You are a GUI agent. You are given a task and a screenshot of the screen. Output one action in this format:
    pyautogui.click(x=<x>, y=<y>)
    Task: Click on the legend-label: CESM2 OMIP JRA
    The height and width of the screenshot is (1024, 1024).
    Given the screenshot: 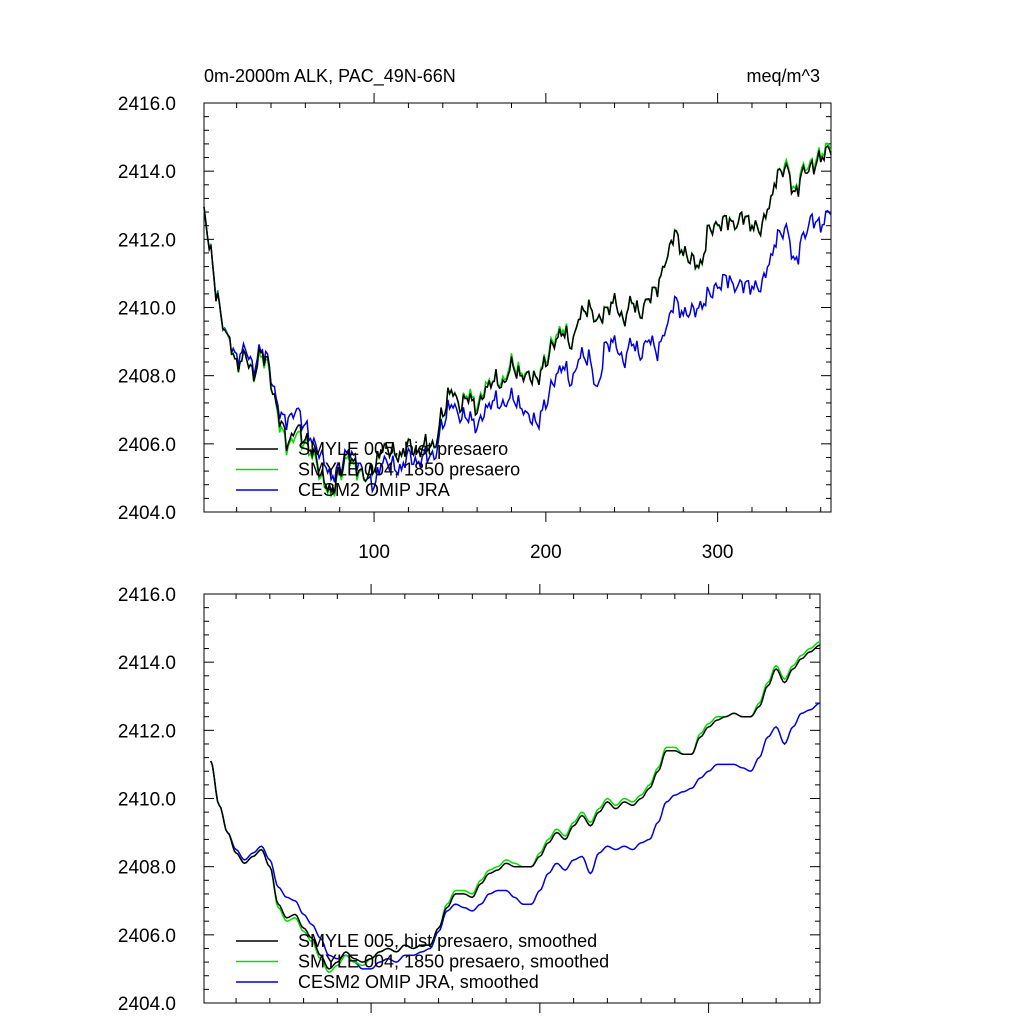 What is the action you would take?
    pyautogui.click(x=374, y=490)
    